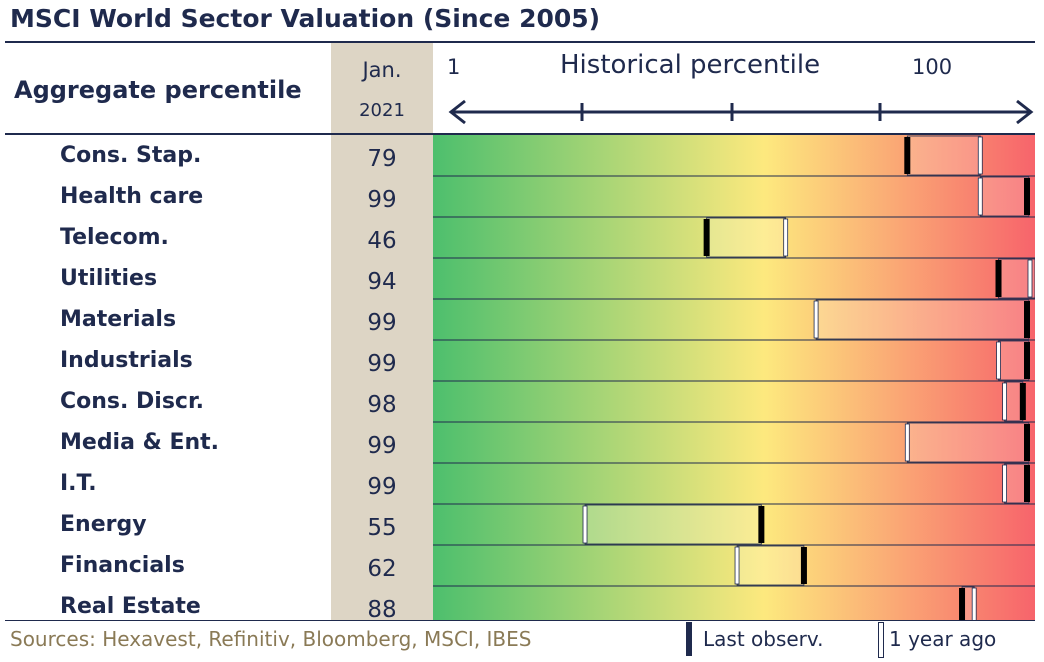 The height and width of the screenshot is (662, 1044). I want to click on sector-label: Utilities, so click(109, 278).